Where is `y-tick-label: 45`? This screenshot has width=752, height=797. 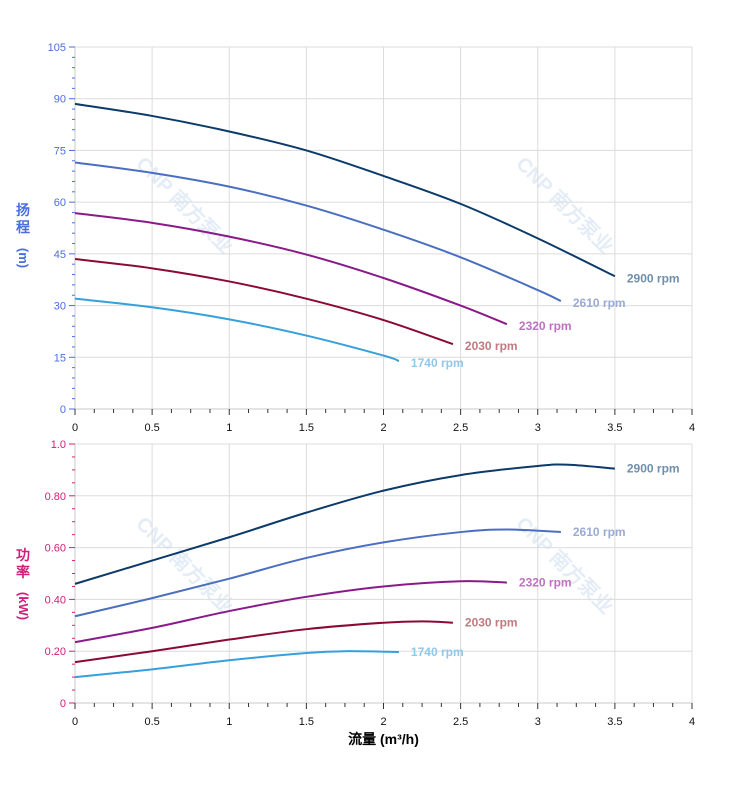 y-tick-label: 45 is located at coordinates (60, 255).